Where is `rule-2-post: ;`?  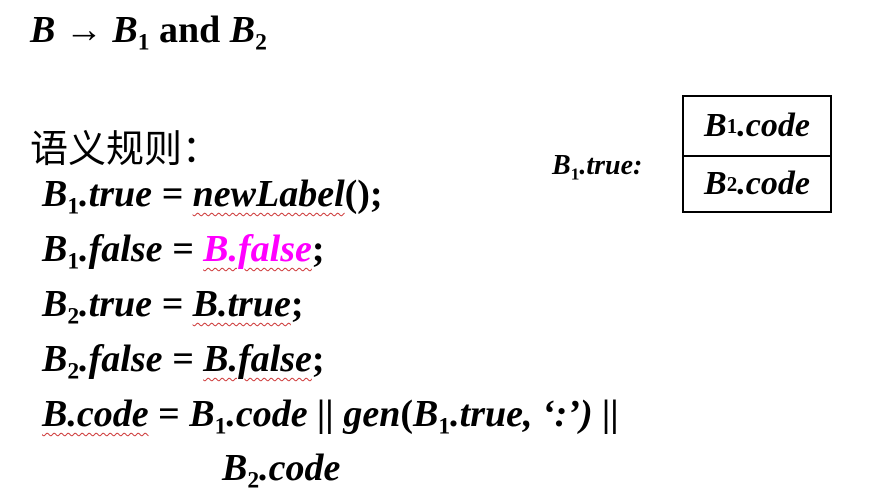 rule-2-post: ; is located at coordinates (318, 249).